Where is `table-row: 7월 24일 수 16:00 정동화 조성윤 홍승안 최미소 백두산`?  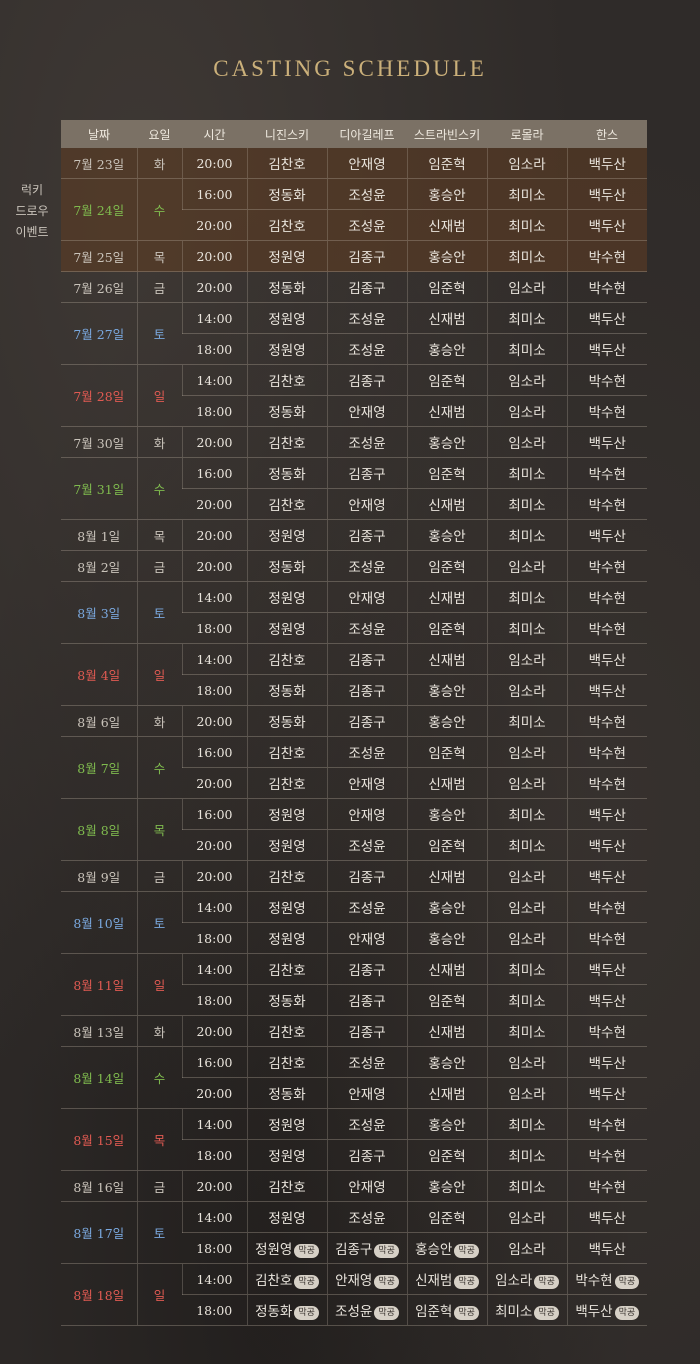
table-row: 7월 24일 수 16:00 정동화 조성윤 홍승안 최미소 백두산 is located at coordinates (354, 209).